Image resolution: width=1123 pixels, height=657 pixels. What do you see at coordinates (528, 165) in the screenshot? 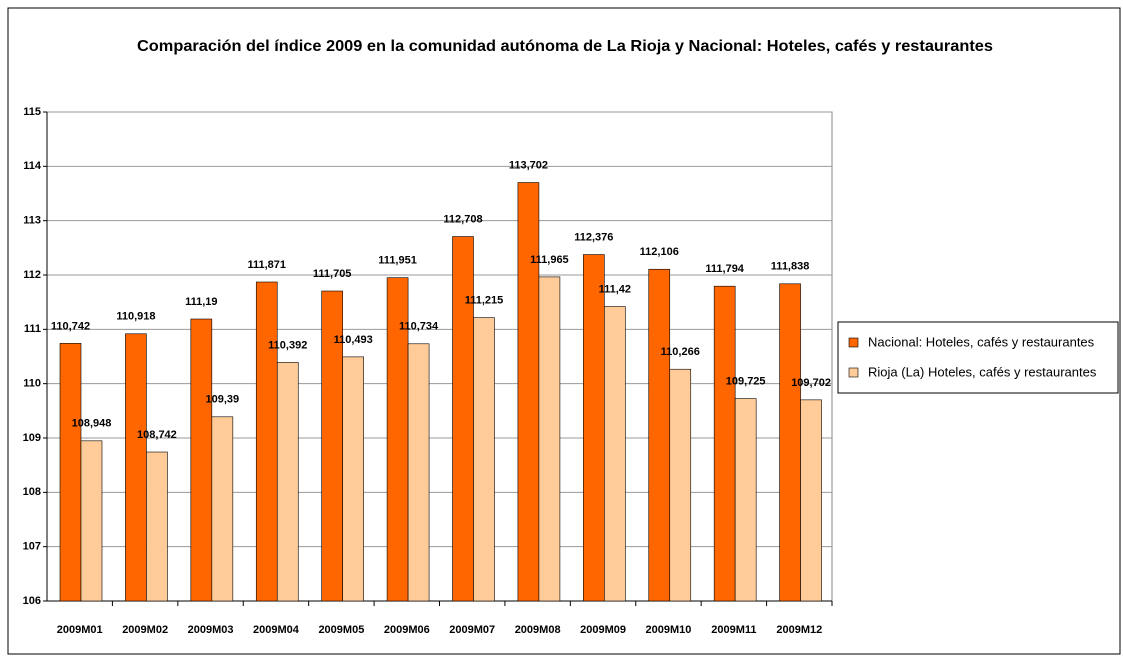
I see `value-label: 113,702` at bounding box center [528, 165].